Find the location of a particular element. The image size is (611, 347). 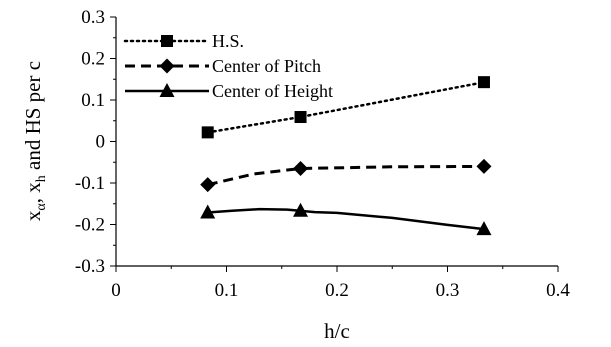

x-tick-label: 0.4 is located at coordinates (558, 290).